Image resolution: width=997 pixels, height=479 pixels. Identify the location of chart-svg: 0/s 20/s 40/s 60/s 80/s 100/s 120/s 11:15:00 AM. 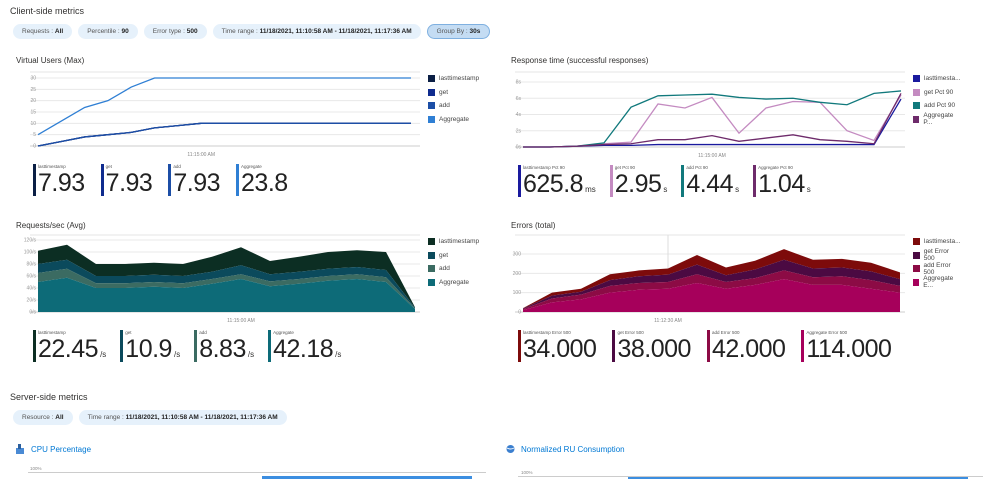
(222, 279).